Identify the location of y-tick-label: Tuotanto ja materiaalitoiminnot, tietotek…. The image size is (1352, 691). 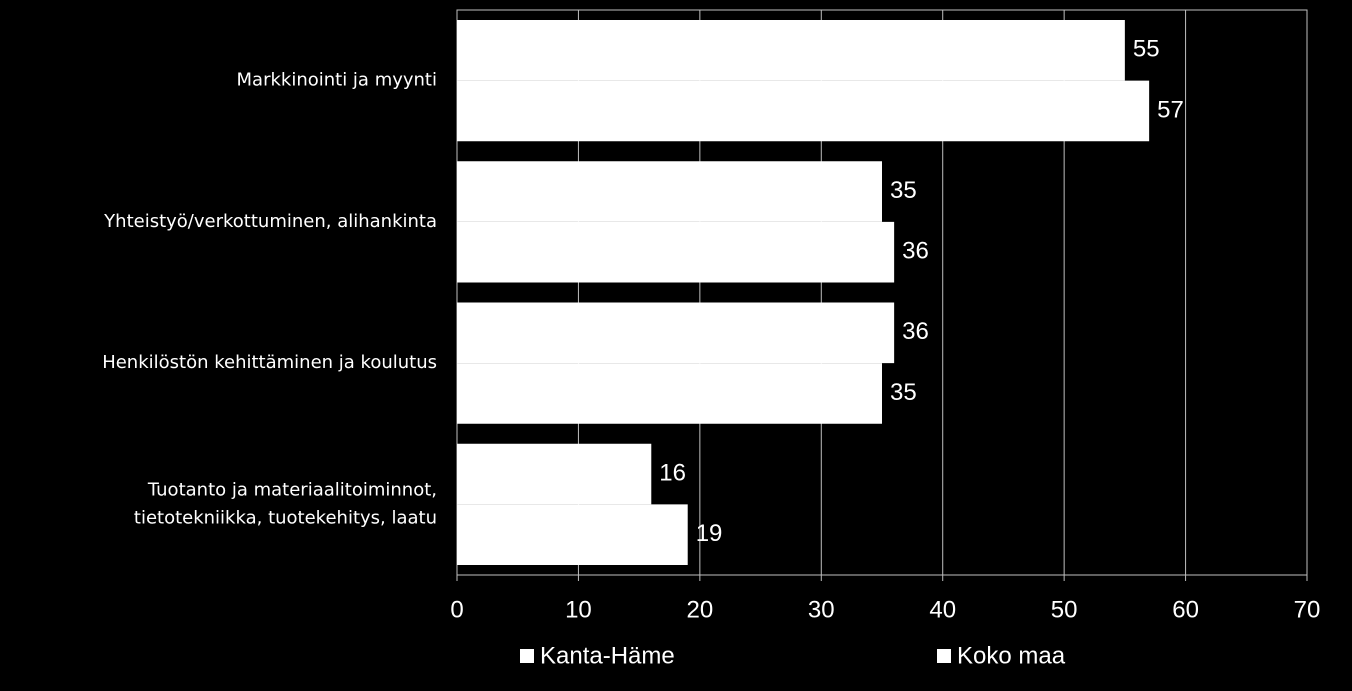
(285, 503).